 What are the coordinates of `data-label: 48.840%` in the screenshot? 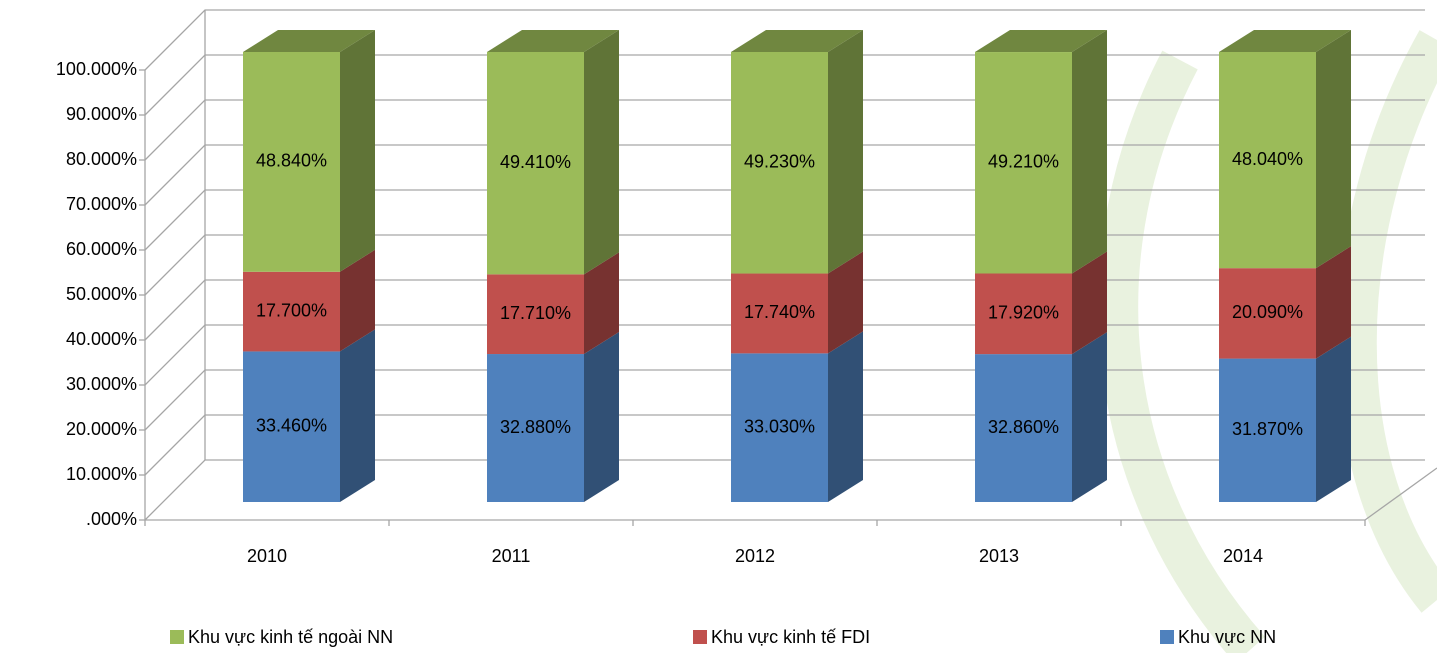 It's located at (291, 161).